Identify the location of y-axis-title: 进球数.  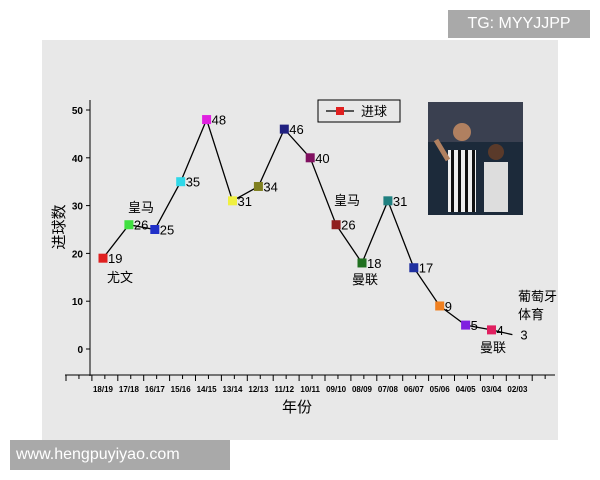
(59, 226).